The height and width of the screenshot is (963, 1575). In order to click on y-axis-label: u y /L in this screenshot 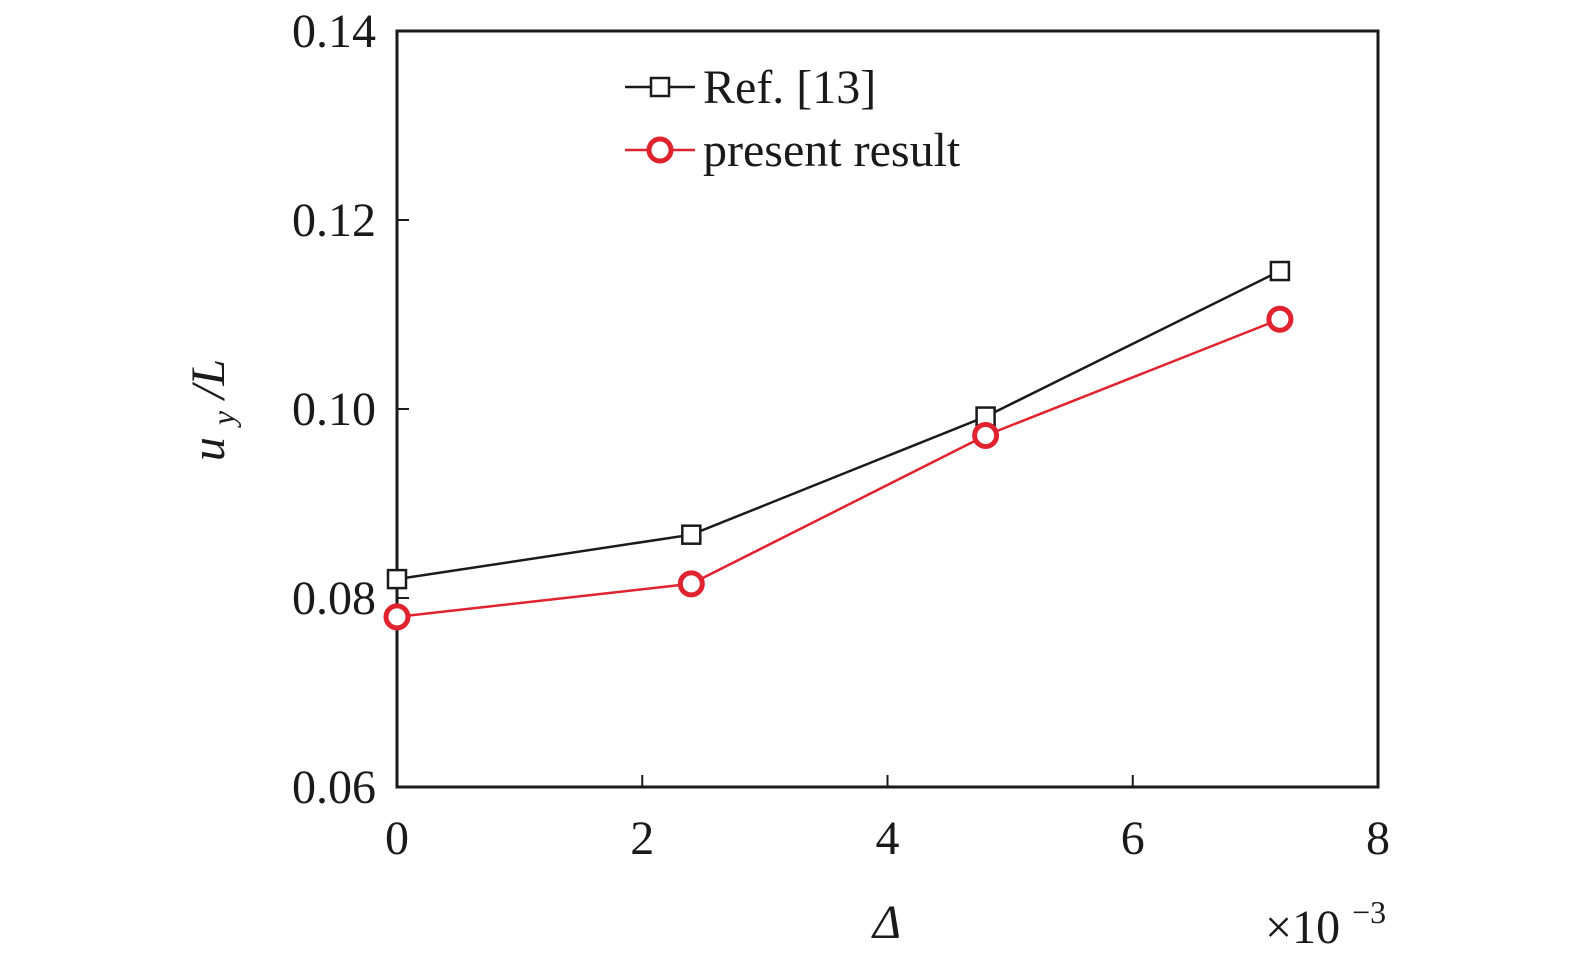, I will do `click(213, 410)`.